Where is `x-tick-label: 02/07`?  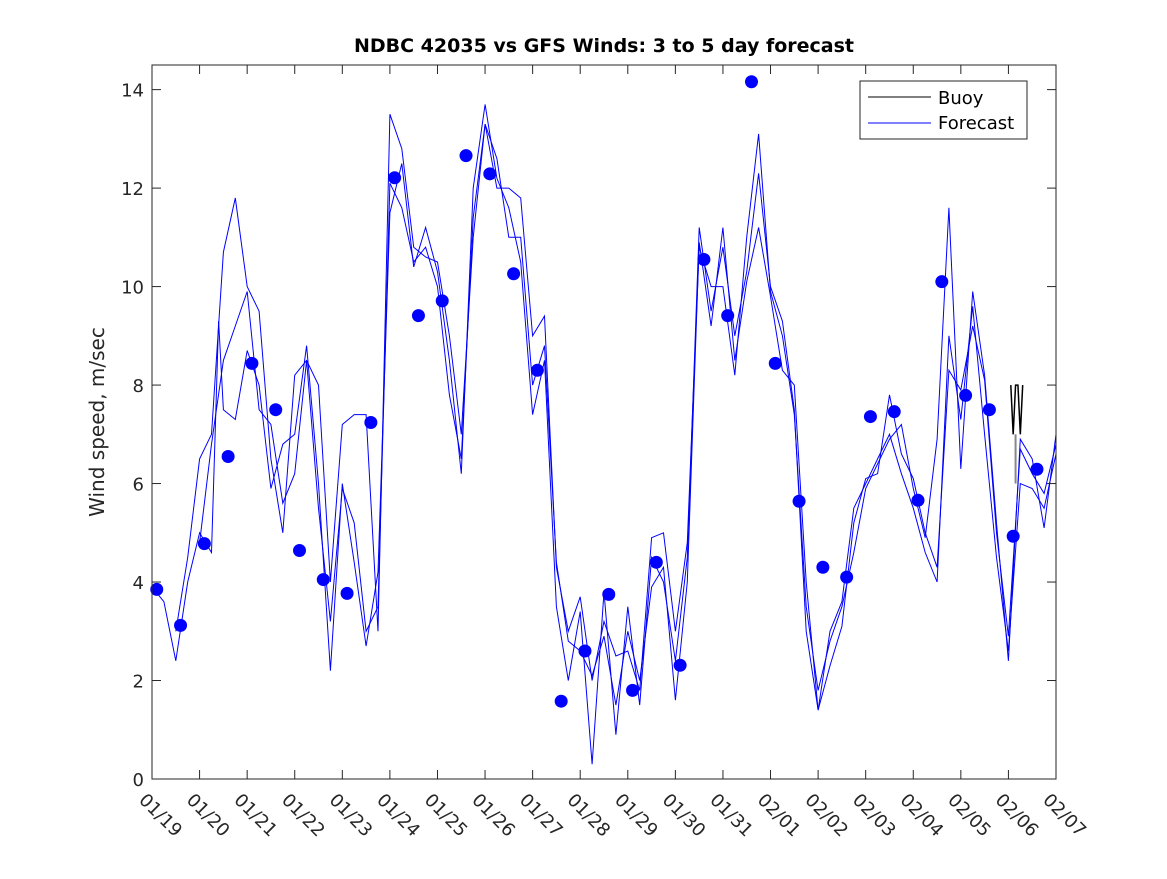 x-tick-label: 02/07 is located at coordinates (1064, 816).